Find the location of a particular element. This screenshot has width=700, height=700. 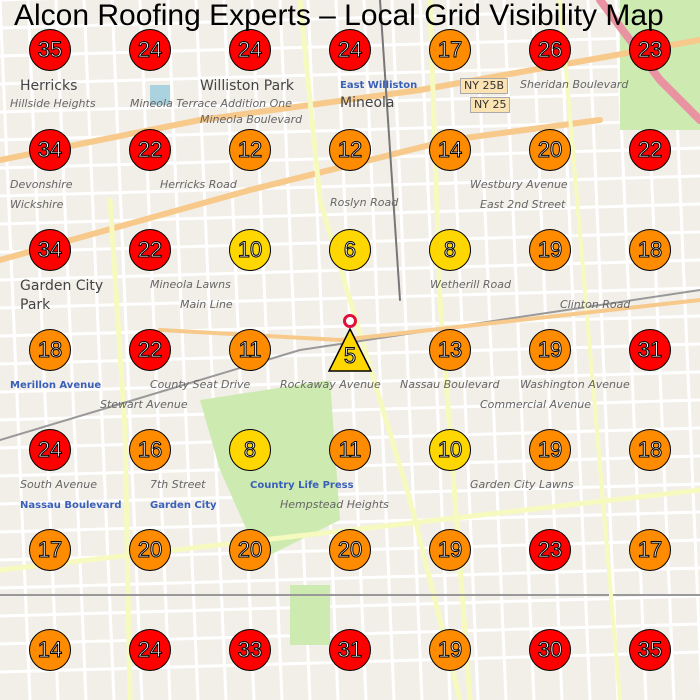

map-label: Wickshire is located at coordinates (37, 204).